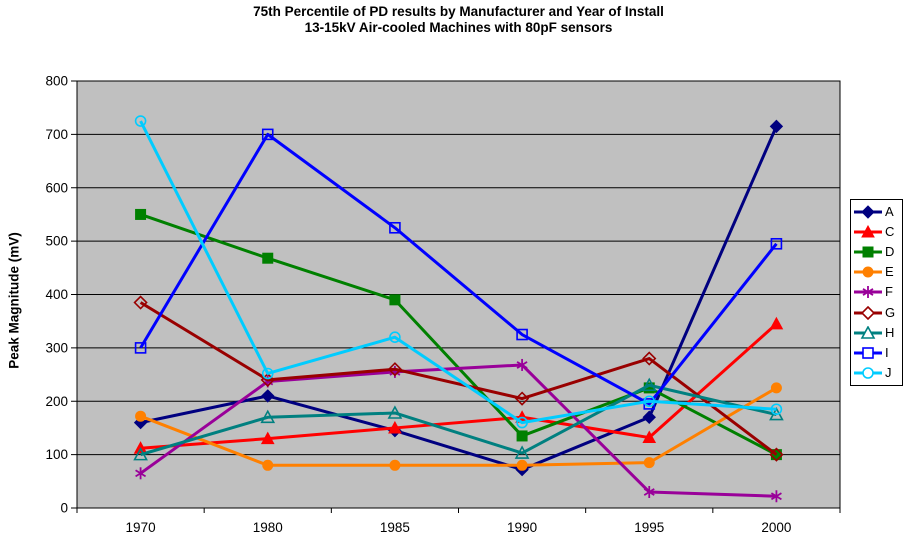 The image size is (909, 557). Describe the element at coordinates (649, 463) in the screenshot. I see `series-marker-E-1995` at that location.